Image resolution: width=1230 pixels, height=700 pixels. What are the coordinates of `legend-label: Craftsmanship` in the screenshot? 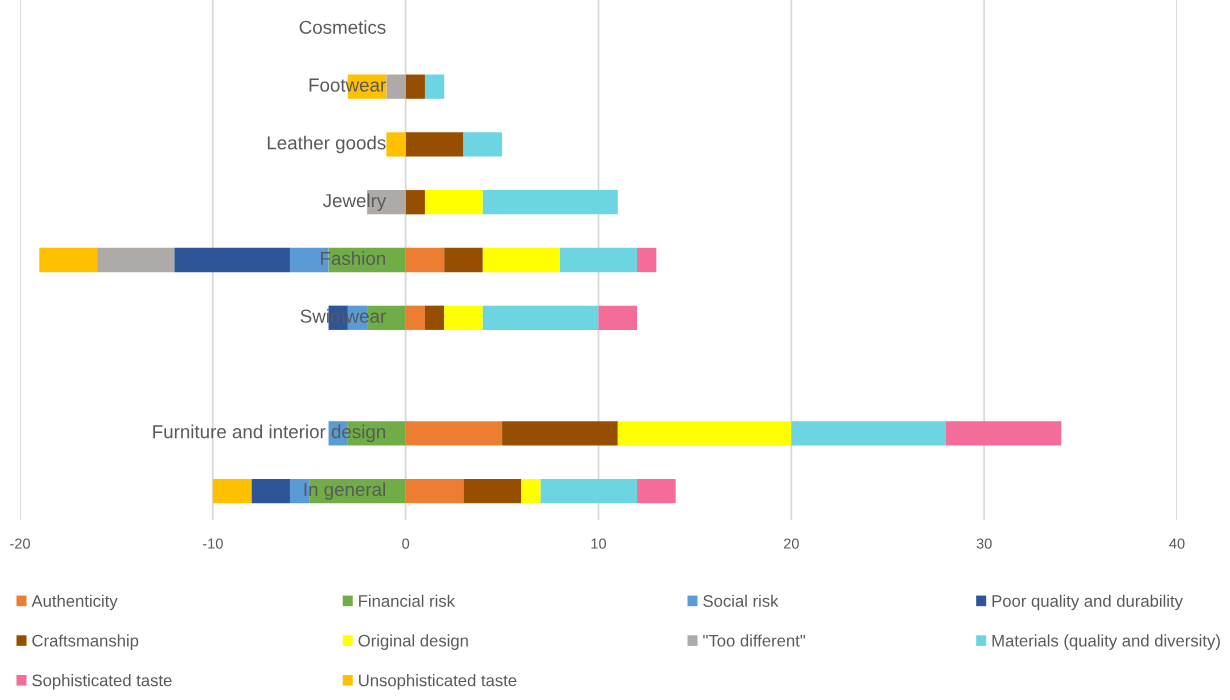 It's located at (85, 642).